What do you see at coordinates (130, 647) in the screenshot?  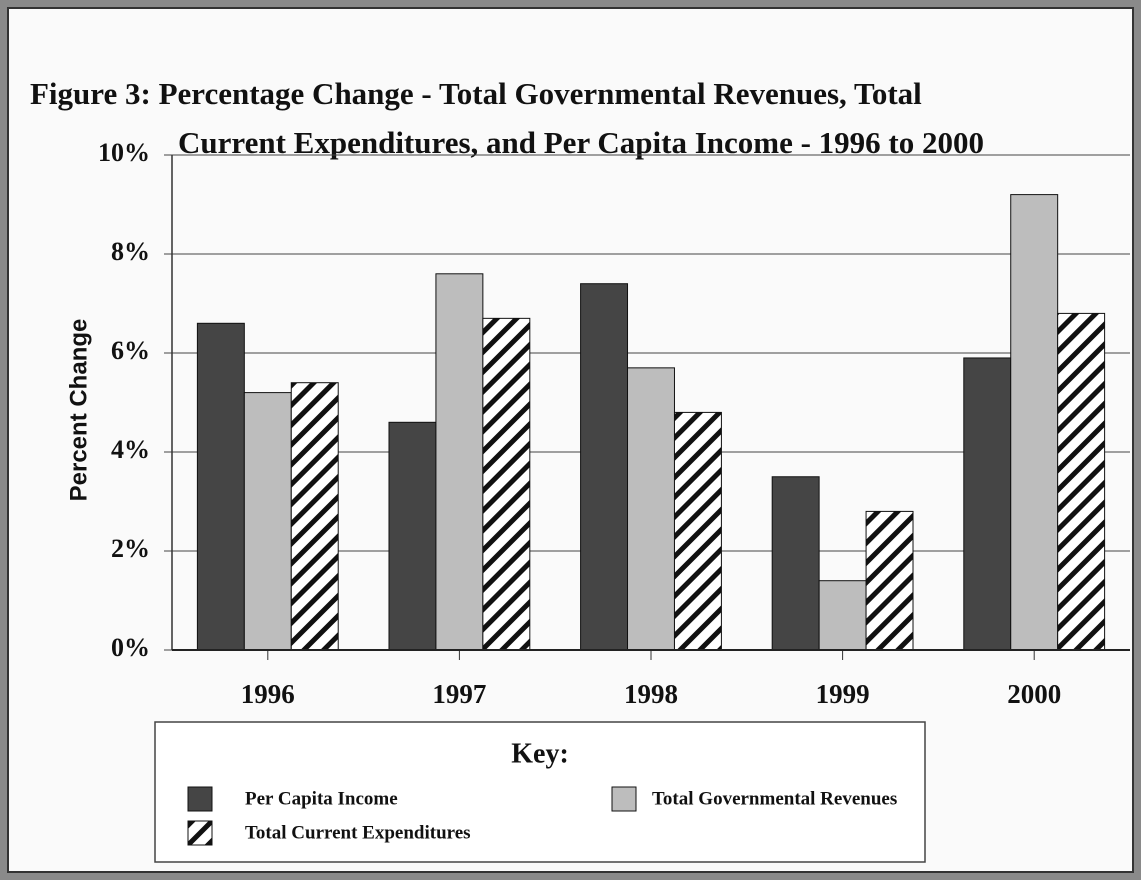 I see `y-tick-label: 0%` at bounding box center [130, 647].